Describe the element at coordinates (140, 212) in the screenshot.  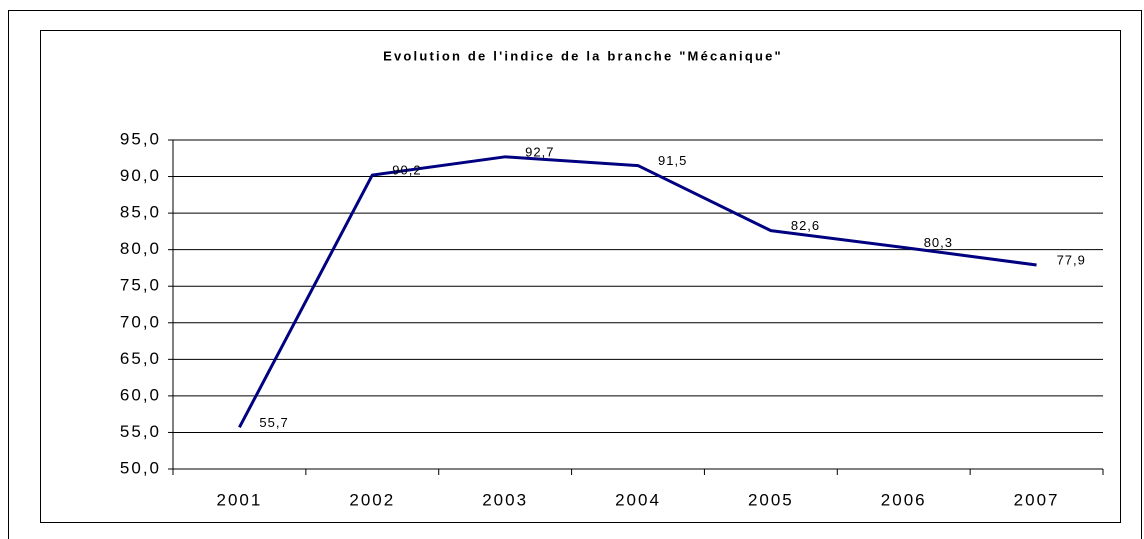
I see `y-tick-label: 85,0` at that location.